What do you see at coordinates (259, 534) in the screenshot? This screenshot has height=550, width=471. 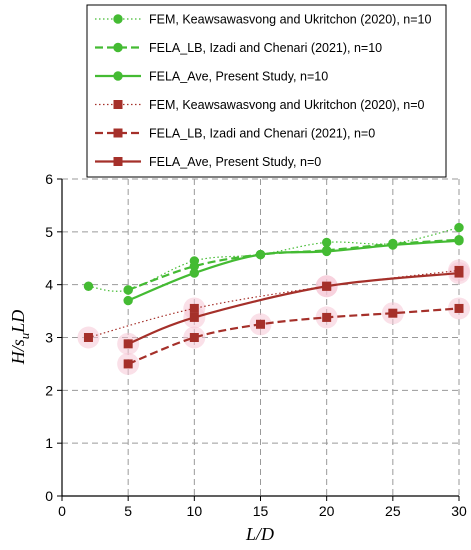 I see `x-axis-title: L/D` at bounding box center [259, 534].